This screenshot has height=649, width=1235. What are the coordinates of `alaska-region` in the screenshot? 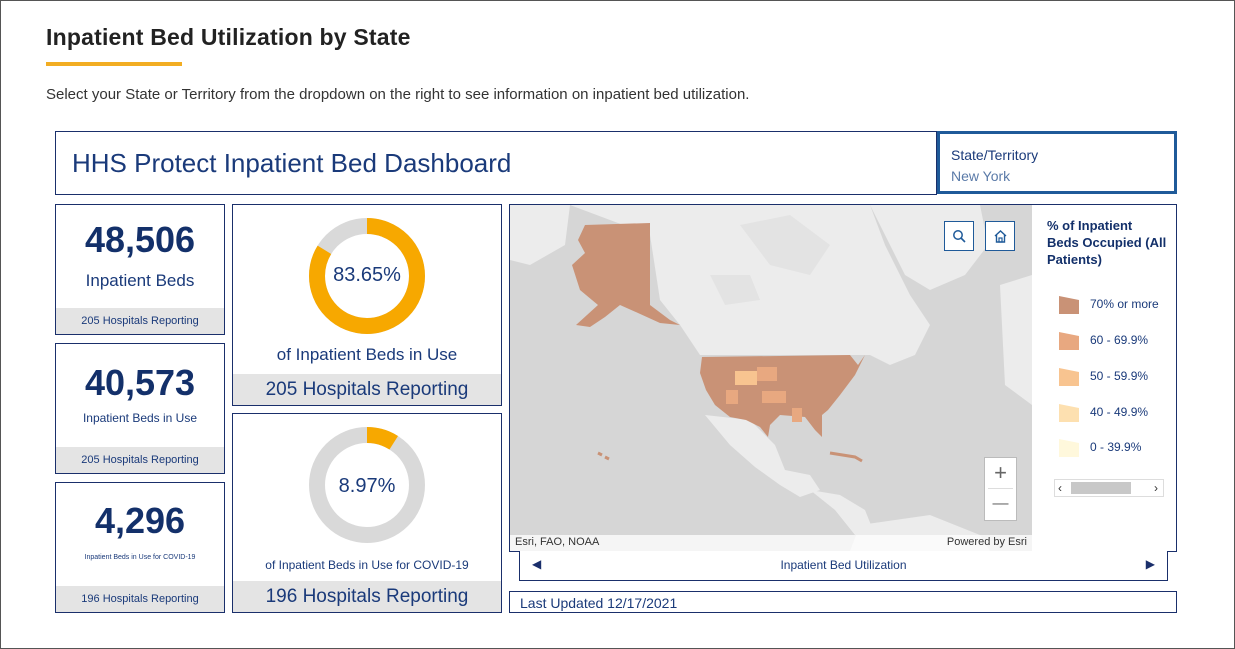 It's located at (626, 275).